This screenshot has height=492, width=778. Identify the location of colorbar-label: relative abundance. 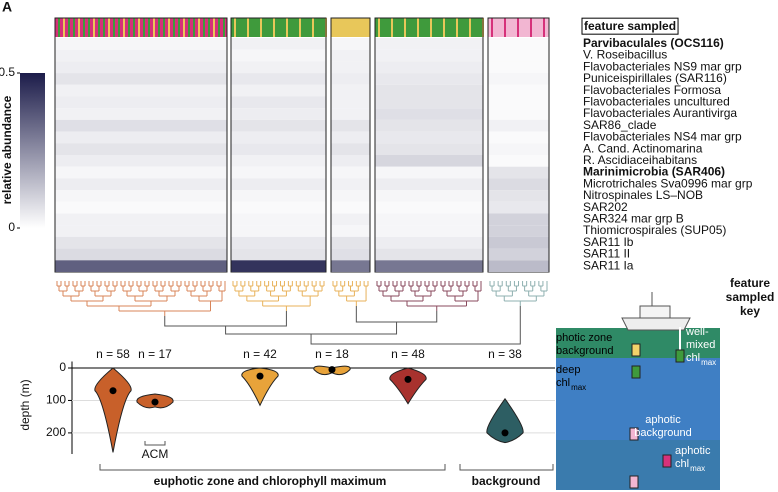
(7, 149).